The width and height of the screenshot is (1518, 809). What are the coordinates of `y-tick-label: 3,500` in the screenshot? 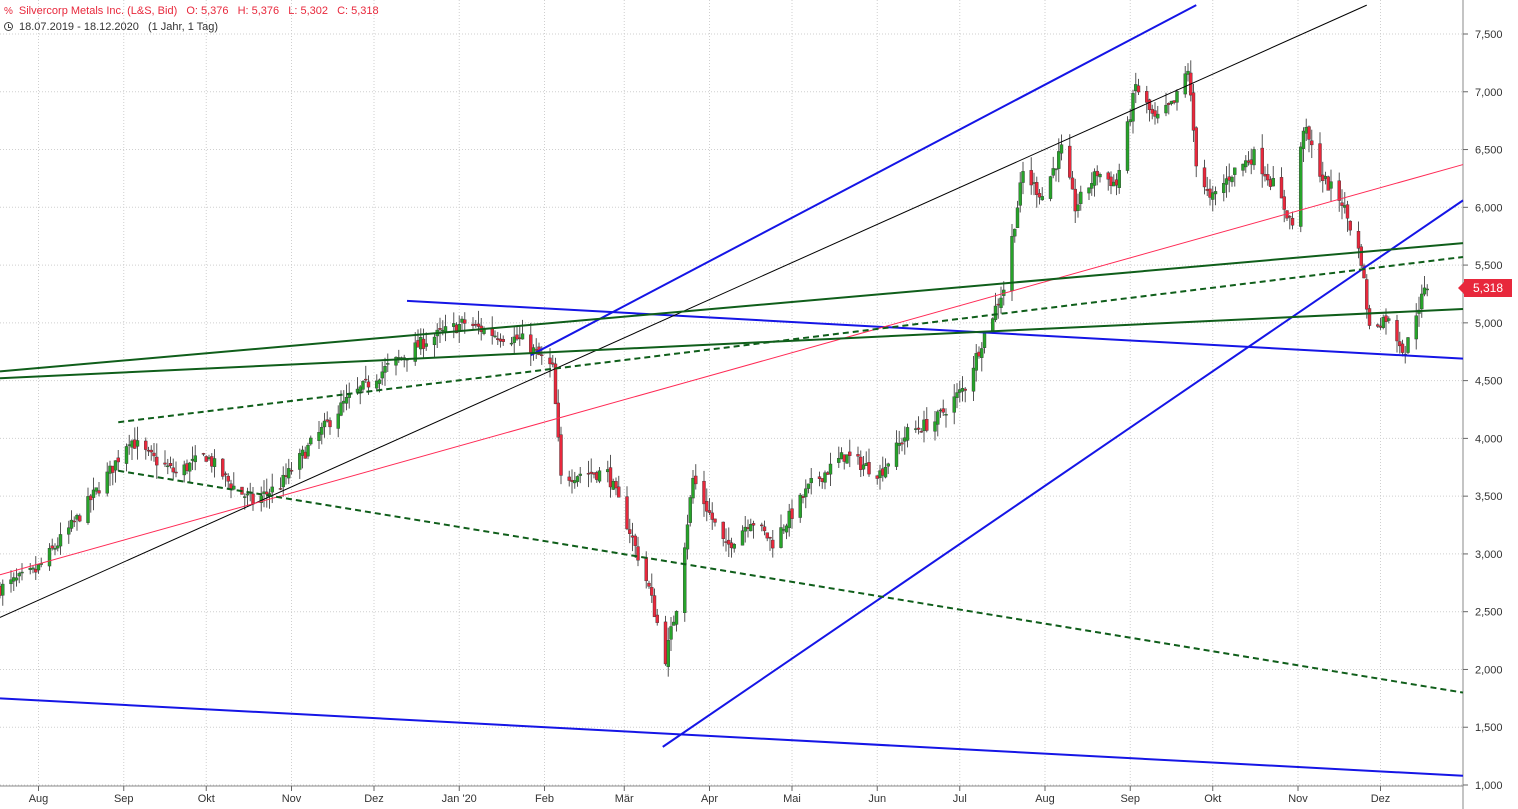 It's located at (1489, 497).